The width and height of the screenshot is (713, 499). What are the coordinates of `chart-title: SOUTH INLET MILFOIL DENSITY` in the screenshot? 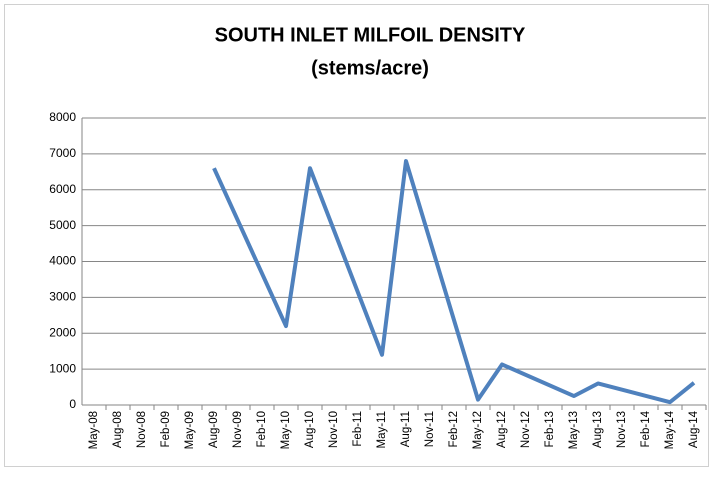 It's located at (370, 35).